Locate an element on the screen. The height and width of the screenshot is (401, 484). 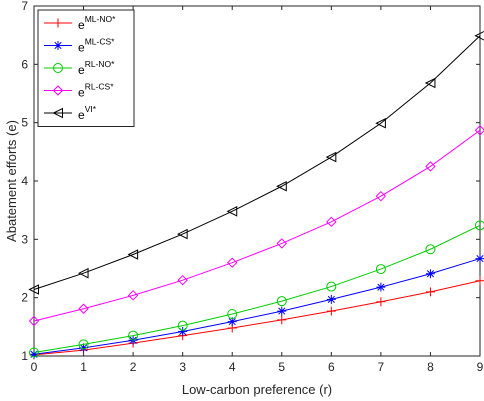
legend-entry: eRL-CS* is located at coordinates (79, 91).